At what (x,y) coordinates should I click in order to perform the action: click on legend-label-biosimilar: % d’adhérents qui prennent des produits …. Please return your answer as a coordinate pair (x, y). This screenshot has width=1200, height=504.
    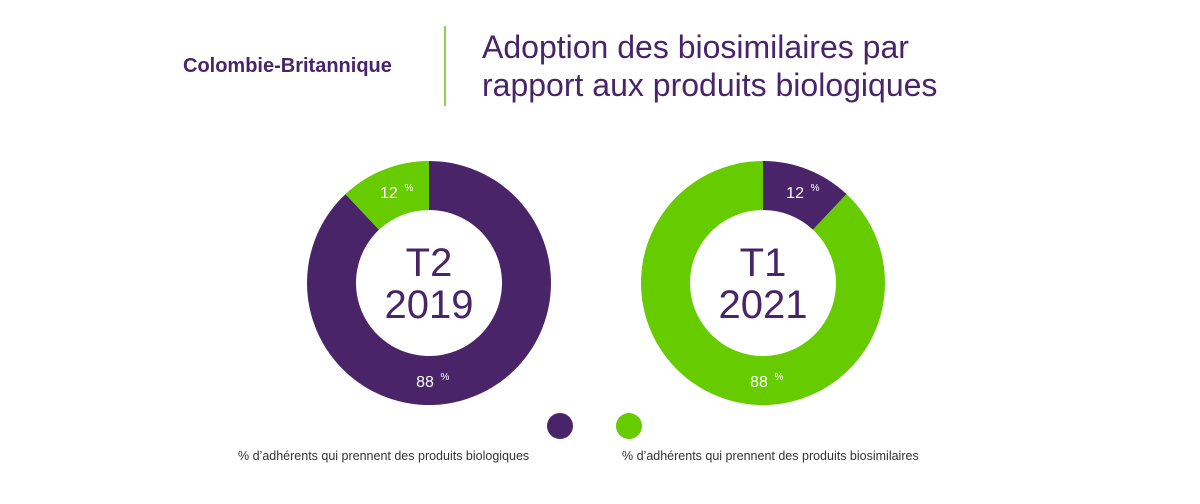
    Looking at the image, I should click on (770, 456).